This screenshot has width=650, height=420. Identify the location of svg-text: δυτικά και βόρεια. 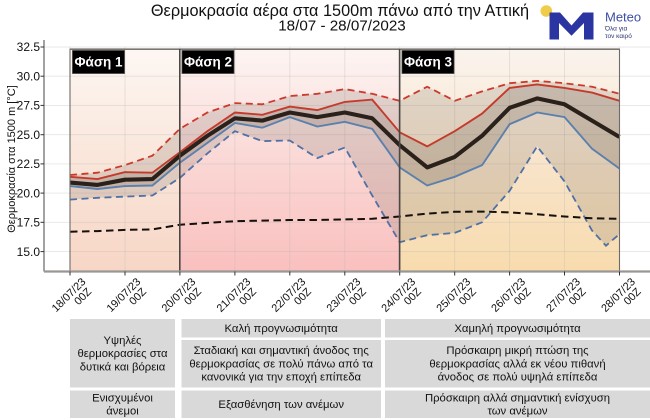
(123, 367).